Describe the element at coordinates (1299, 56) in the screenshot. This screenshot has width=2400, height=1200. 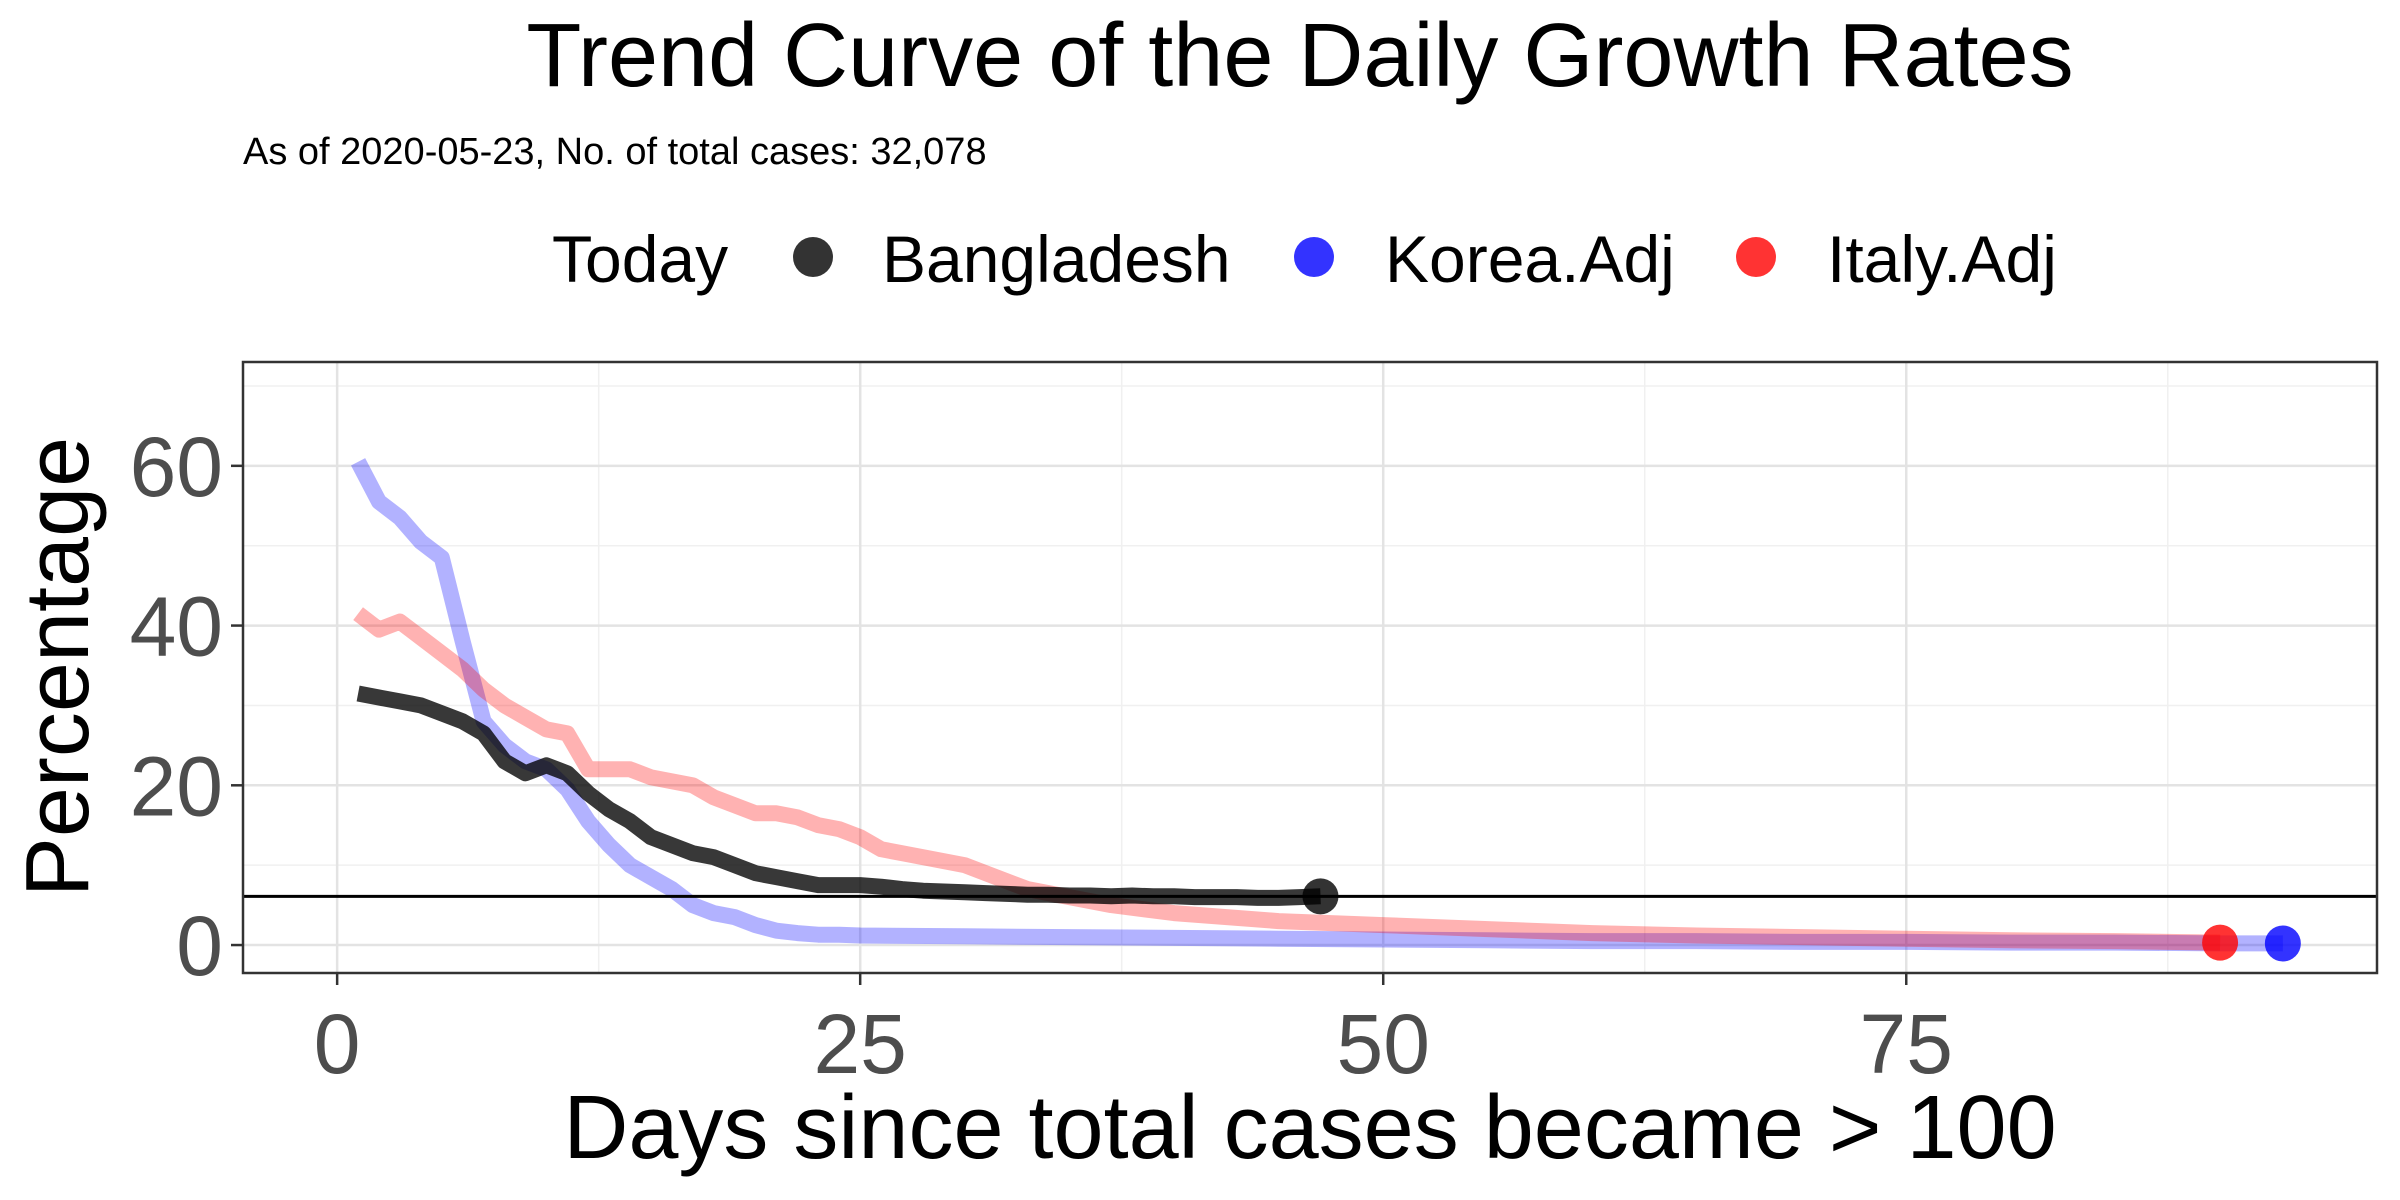
I see `chart-title: Trend Curve of the Daily Growth Rates` at that location.